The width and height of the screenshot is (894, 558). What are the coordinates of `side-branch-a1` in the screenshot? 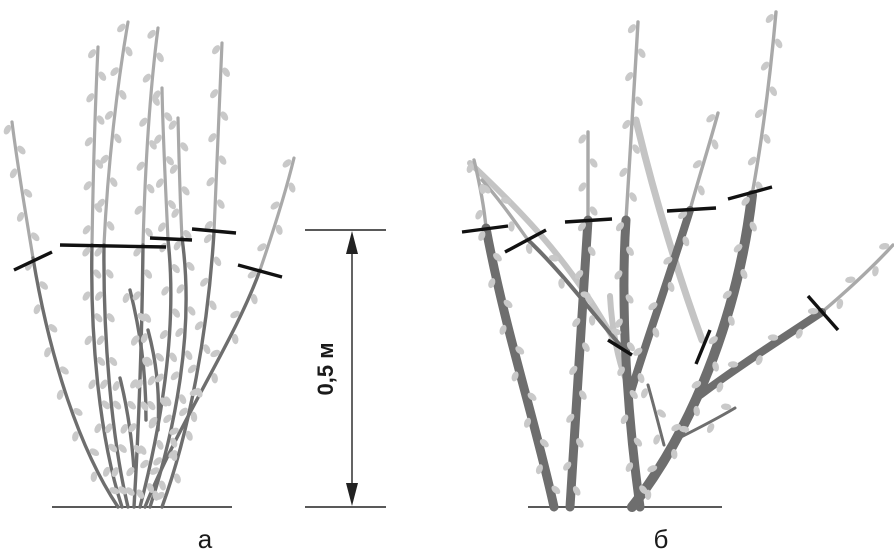 It's located at (127, 424).